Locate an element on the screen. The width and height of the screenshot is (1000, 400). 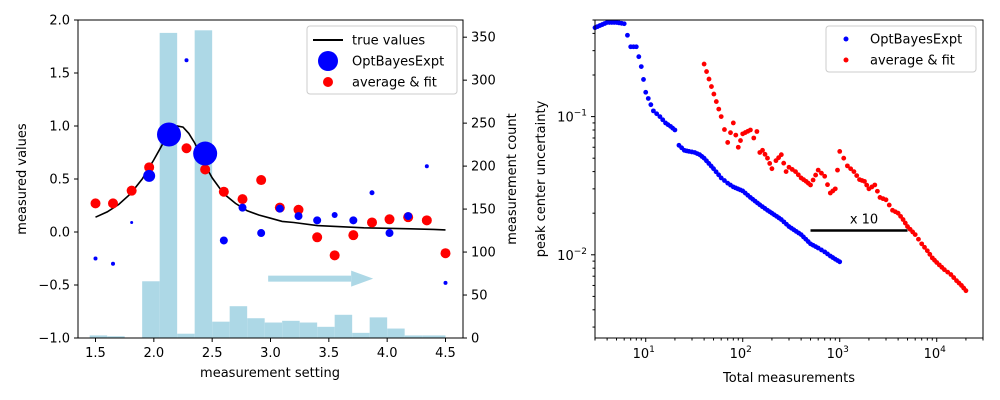
y-tick-label: 1.0 is located at coordinates (59, 127).